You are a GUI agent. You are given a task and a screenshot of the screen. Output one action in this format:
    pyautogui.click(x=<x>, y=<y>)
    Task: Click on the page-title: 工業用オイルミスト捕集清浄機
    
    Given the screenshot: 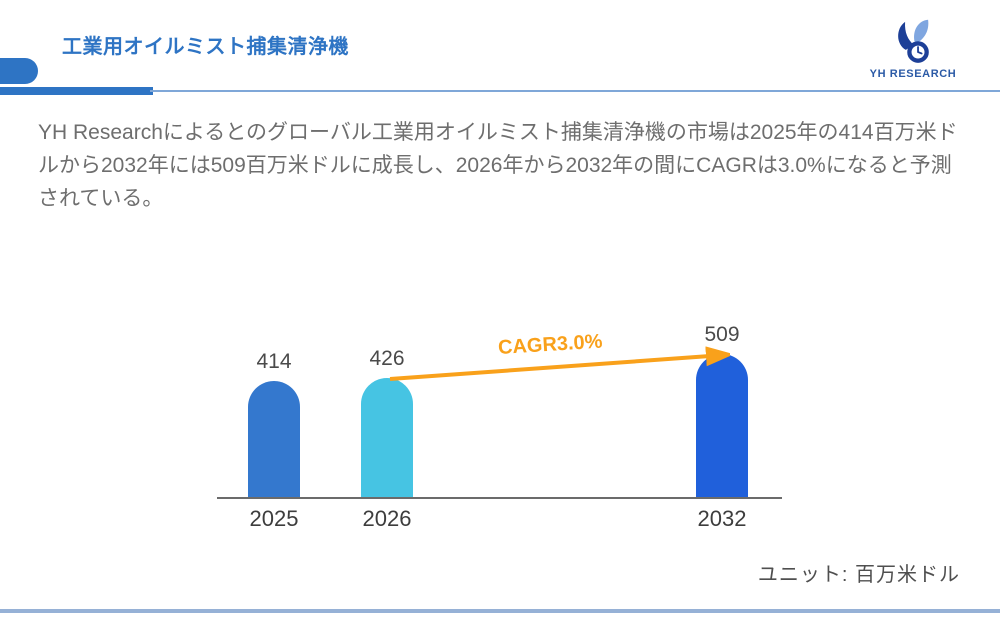 What is the action you would take?
    pyautogui.click(x=205, y=47)
    